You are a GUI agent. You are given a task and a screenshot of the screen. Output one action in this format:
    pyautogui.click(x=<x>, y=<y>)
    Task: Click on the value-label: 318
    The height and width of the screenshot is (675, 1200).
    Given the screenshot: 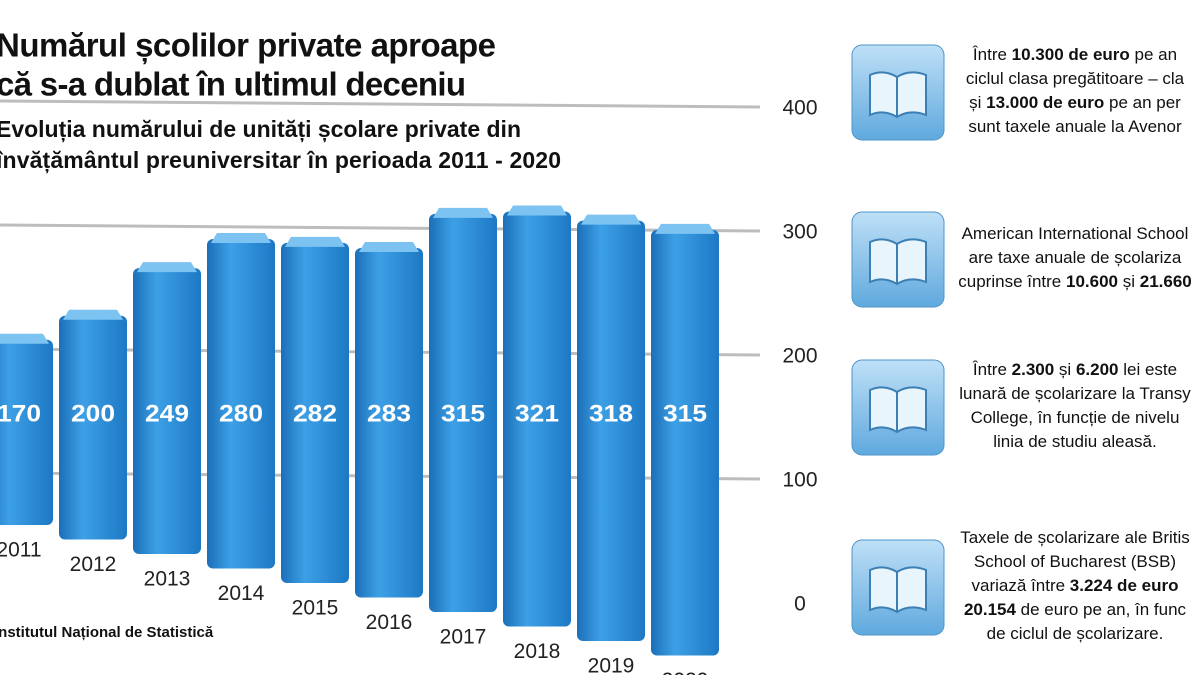 What is the action you would take?
    pyautogui.click(x=611, y=413)
    